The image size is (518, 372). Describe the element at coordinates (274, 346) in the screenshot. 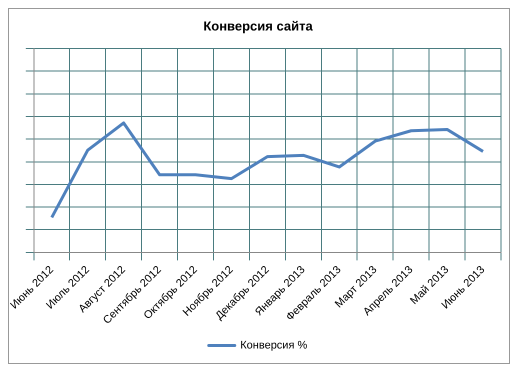

I see `legend-label: Конверсия %` at that location.